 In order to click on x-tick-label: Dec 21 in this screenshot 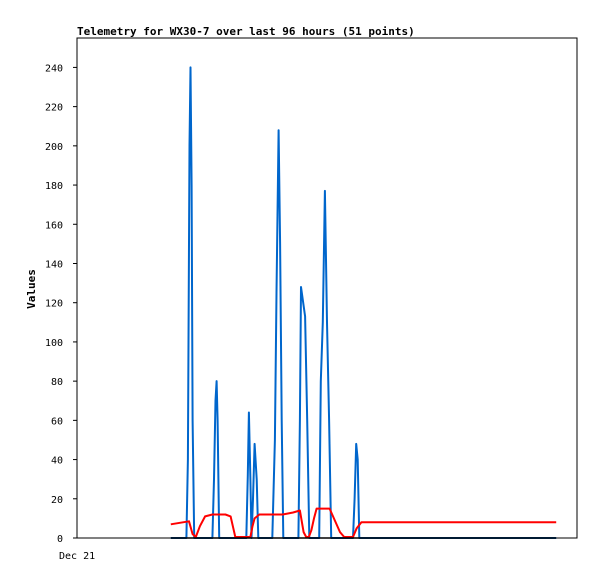, I will do `click(77, 556)`.